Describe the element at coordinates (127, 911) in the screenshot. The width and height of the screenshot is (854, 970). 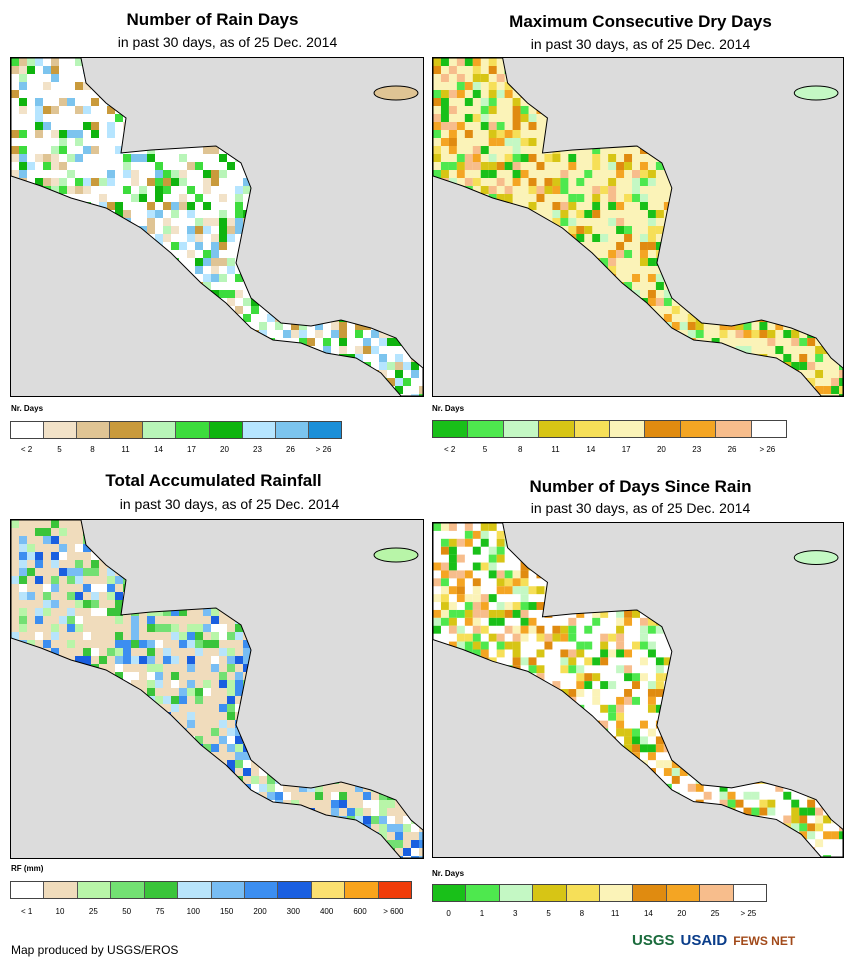
I see `legend-tick-label: 50` at that location.